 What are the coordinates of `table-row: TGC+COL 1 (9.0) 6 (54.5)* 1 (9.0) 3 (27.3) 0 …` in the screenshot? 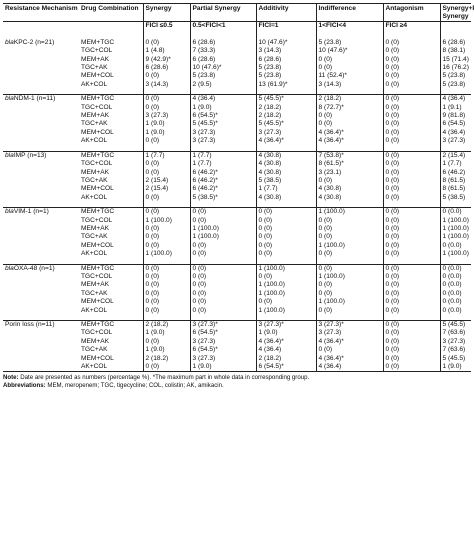 It's located at (237, 333).